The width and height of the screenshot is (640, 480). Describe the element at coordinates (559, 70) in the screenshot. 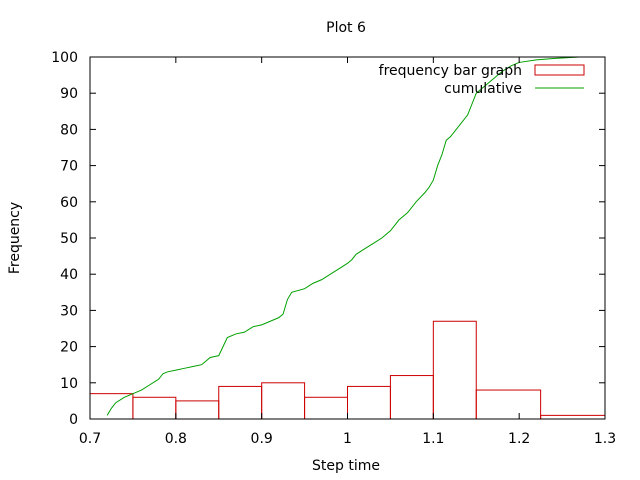

I see `legend-swatch-bar` at that location.